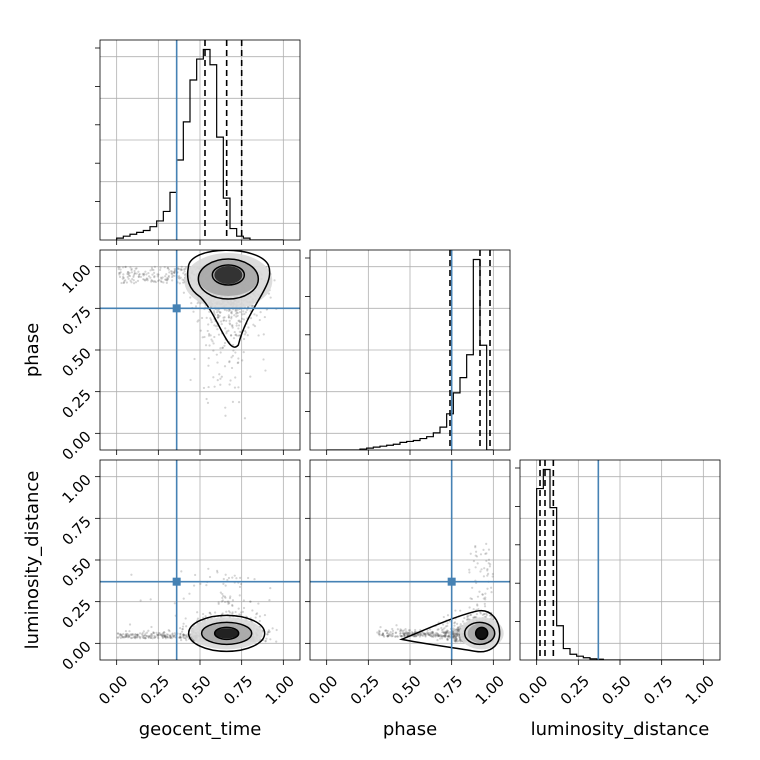 The image size is (760, 760). Describe the element at coordinates (196, 690) in the screenshot. I see `x-tick-label: 0.50` at that location.